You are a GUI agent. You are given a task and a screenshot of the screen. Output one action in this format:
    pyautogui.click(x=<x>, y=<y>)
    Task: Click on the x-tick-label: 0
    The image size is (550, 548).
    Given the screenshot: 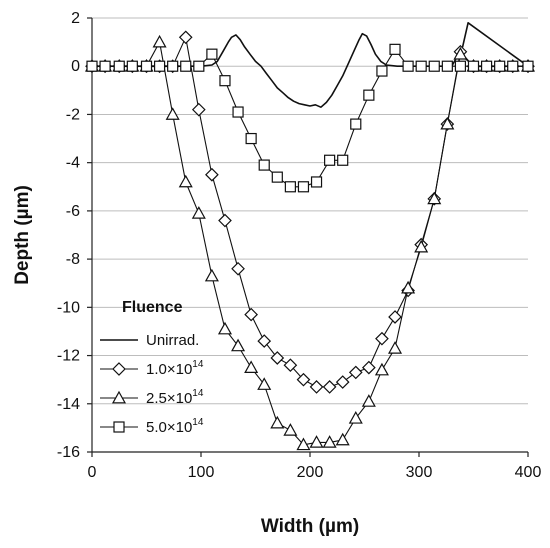 What is the action you would take?
    pyautogui.click(x=92, y=472)
    